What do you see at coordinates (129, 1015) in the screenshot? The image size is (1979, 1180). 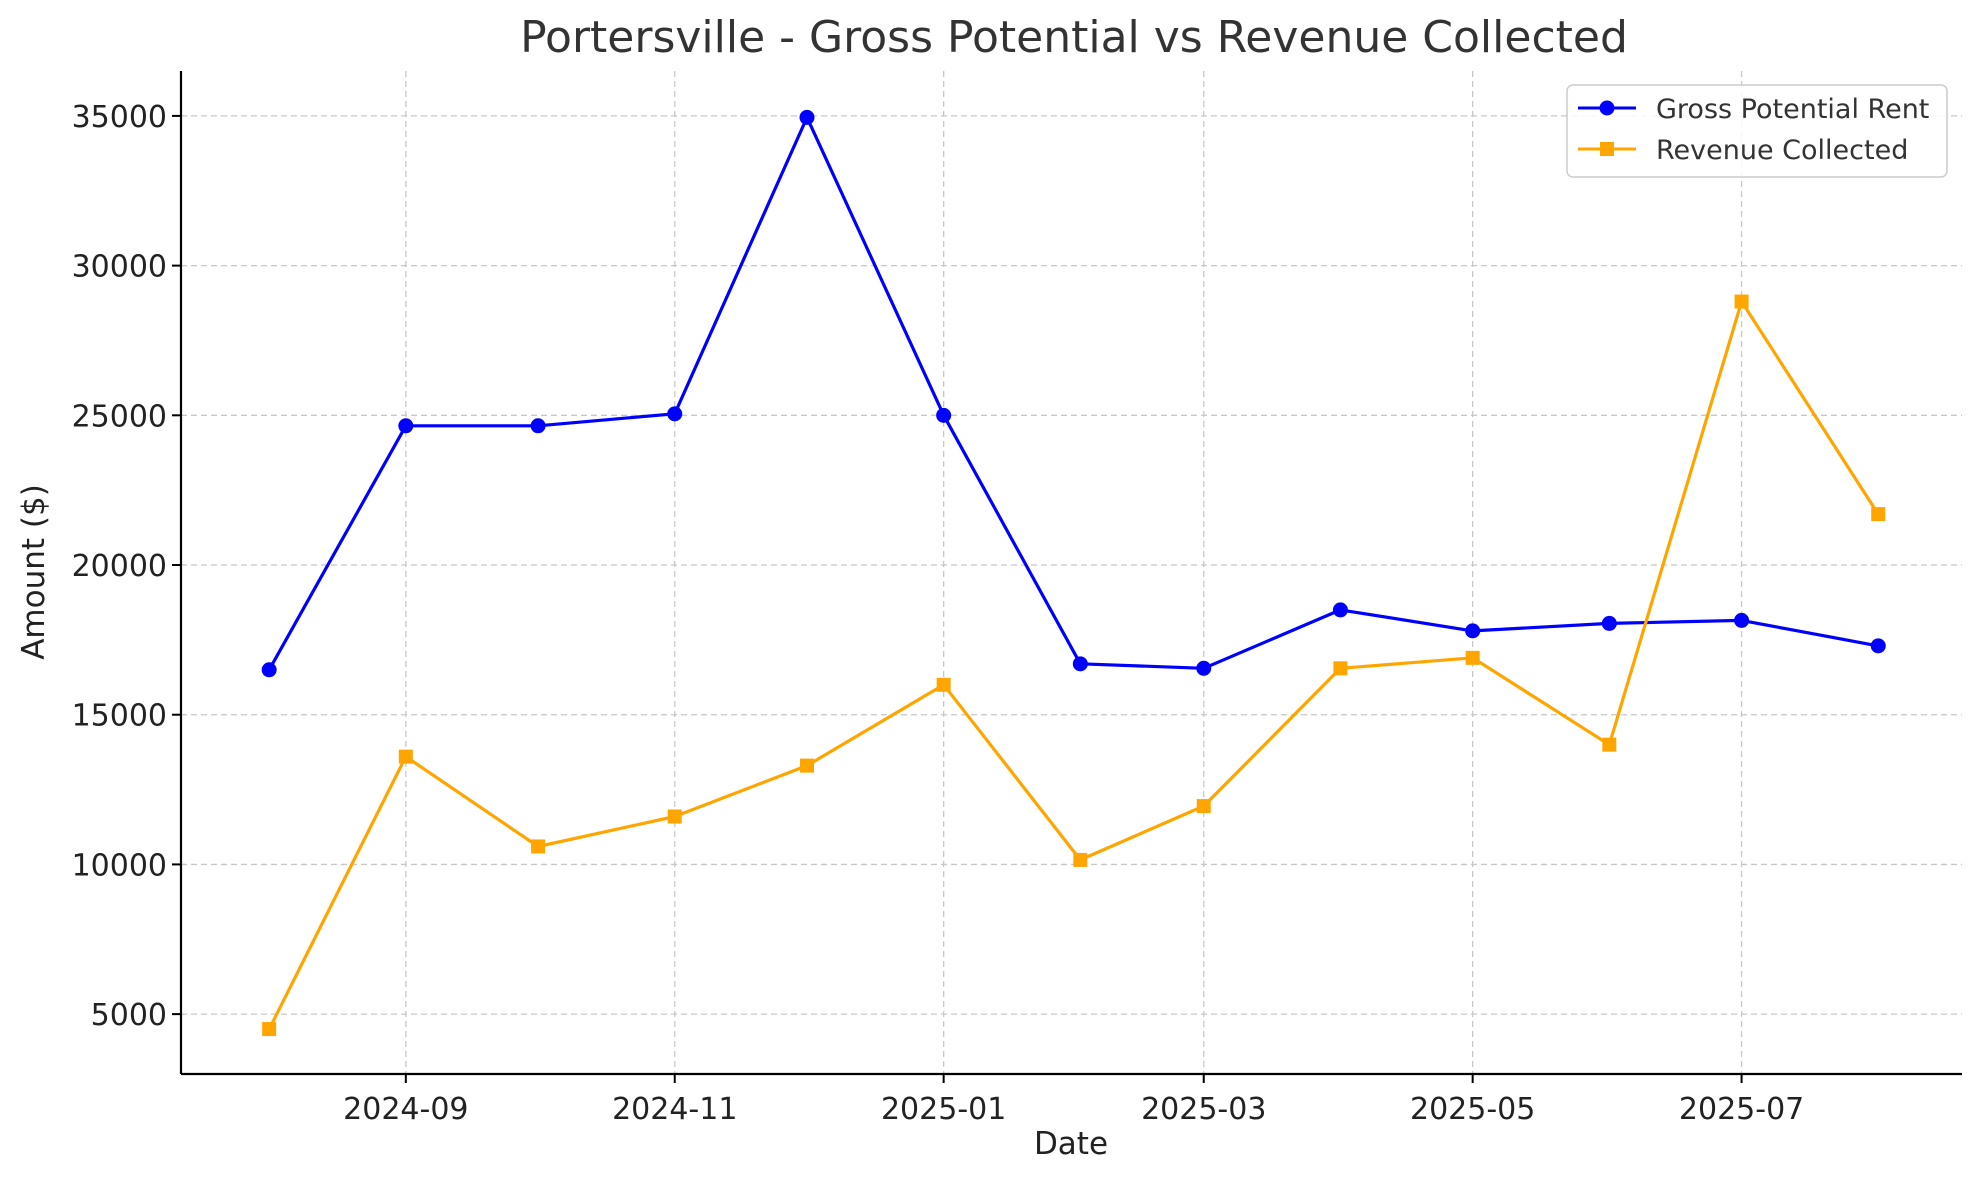 I see `y-tick-label: 5000` at bounding box center [129, 1015].